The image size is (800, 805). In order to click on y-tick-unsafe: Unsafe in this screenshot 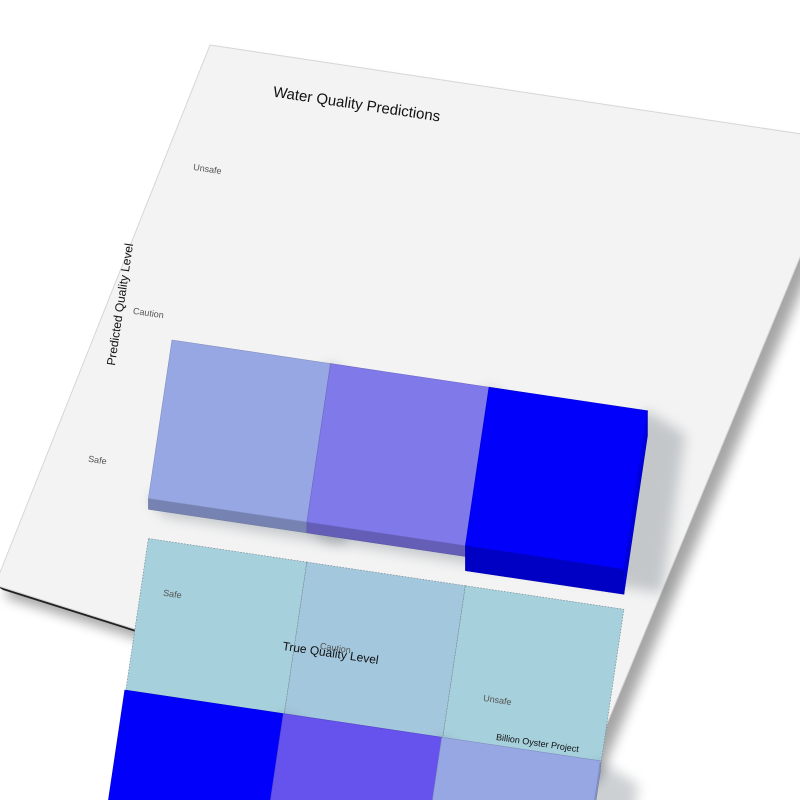, I will do `click(208, 169)`.